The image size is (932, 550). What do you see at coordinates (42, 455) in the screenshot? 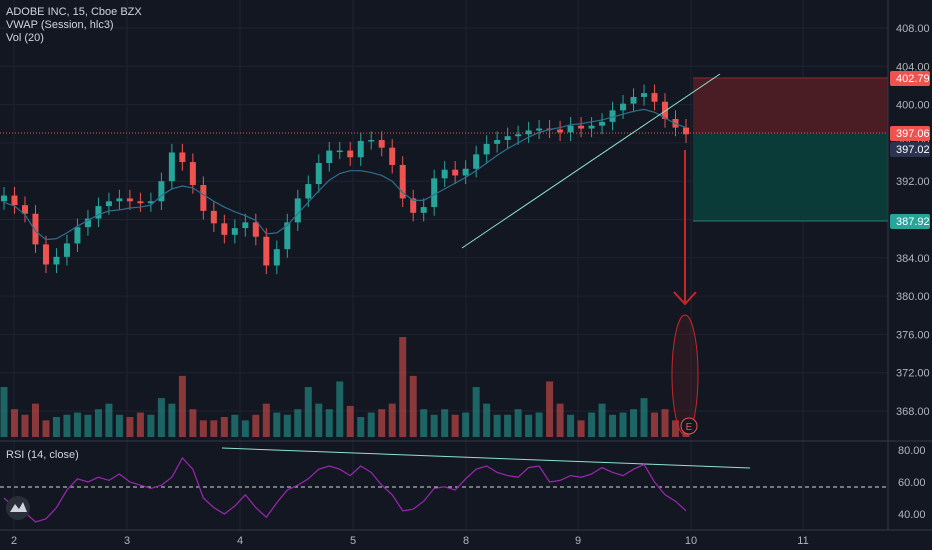
I see `rsi-indicator-label: RSI (14, close)` at bounding box center [42, 455].